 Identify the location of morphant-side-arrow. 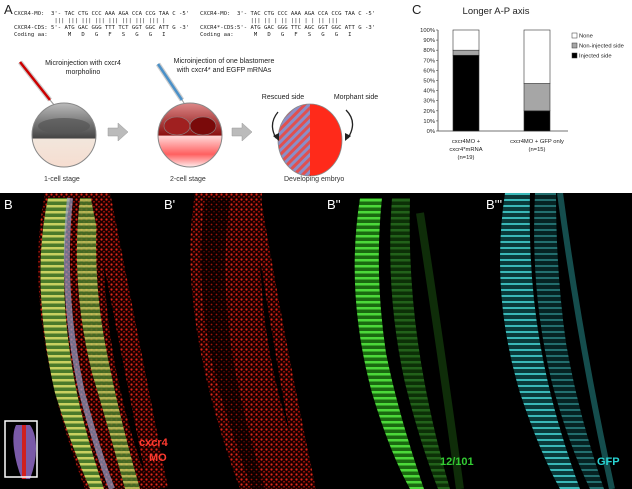
(349, 125).